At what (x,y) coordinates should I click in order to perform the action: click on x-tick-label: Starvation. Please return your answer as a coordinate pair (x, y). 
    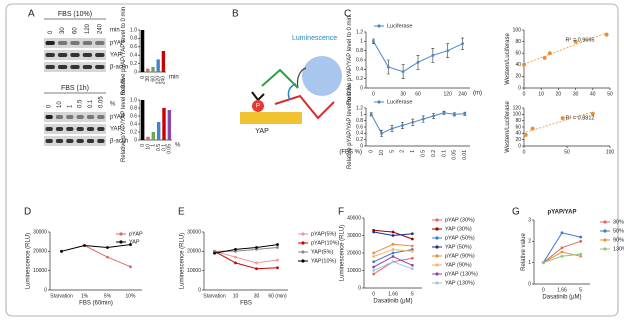
    Looking at the image, I should click on (61, 296).